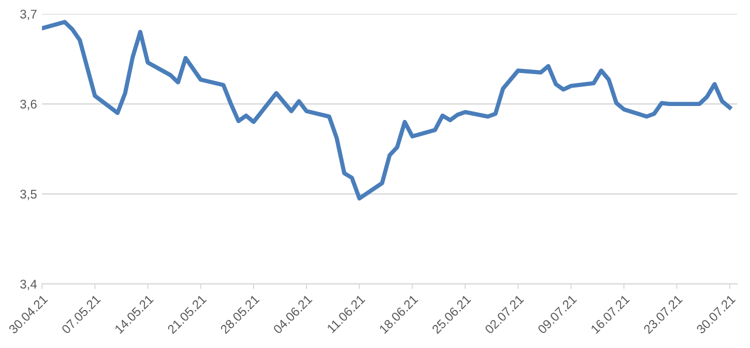  Describe the element at coordinates (28, 195) in the screenshot. I see `y-tick-label: 3,5` at that location.